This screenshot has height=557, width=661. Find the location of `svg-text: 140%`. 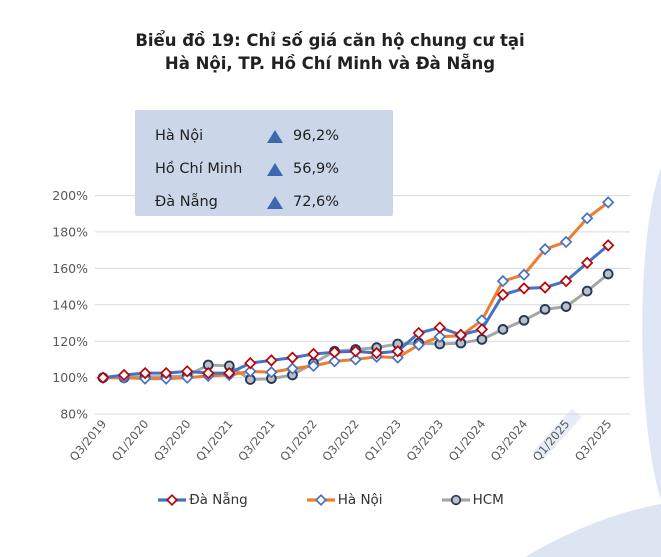

svg-text: 140% is located at coordinates (70, 304).